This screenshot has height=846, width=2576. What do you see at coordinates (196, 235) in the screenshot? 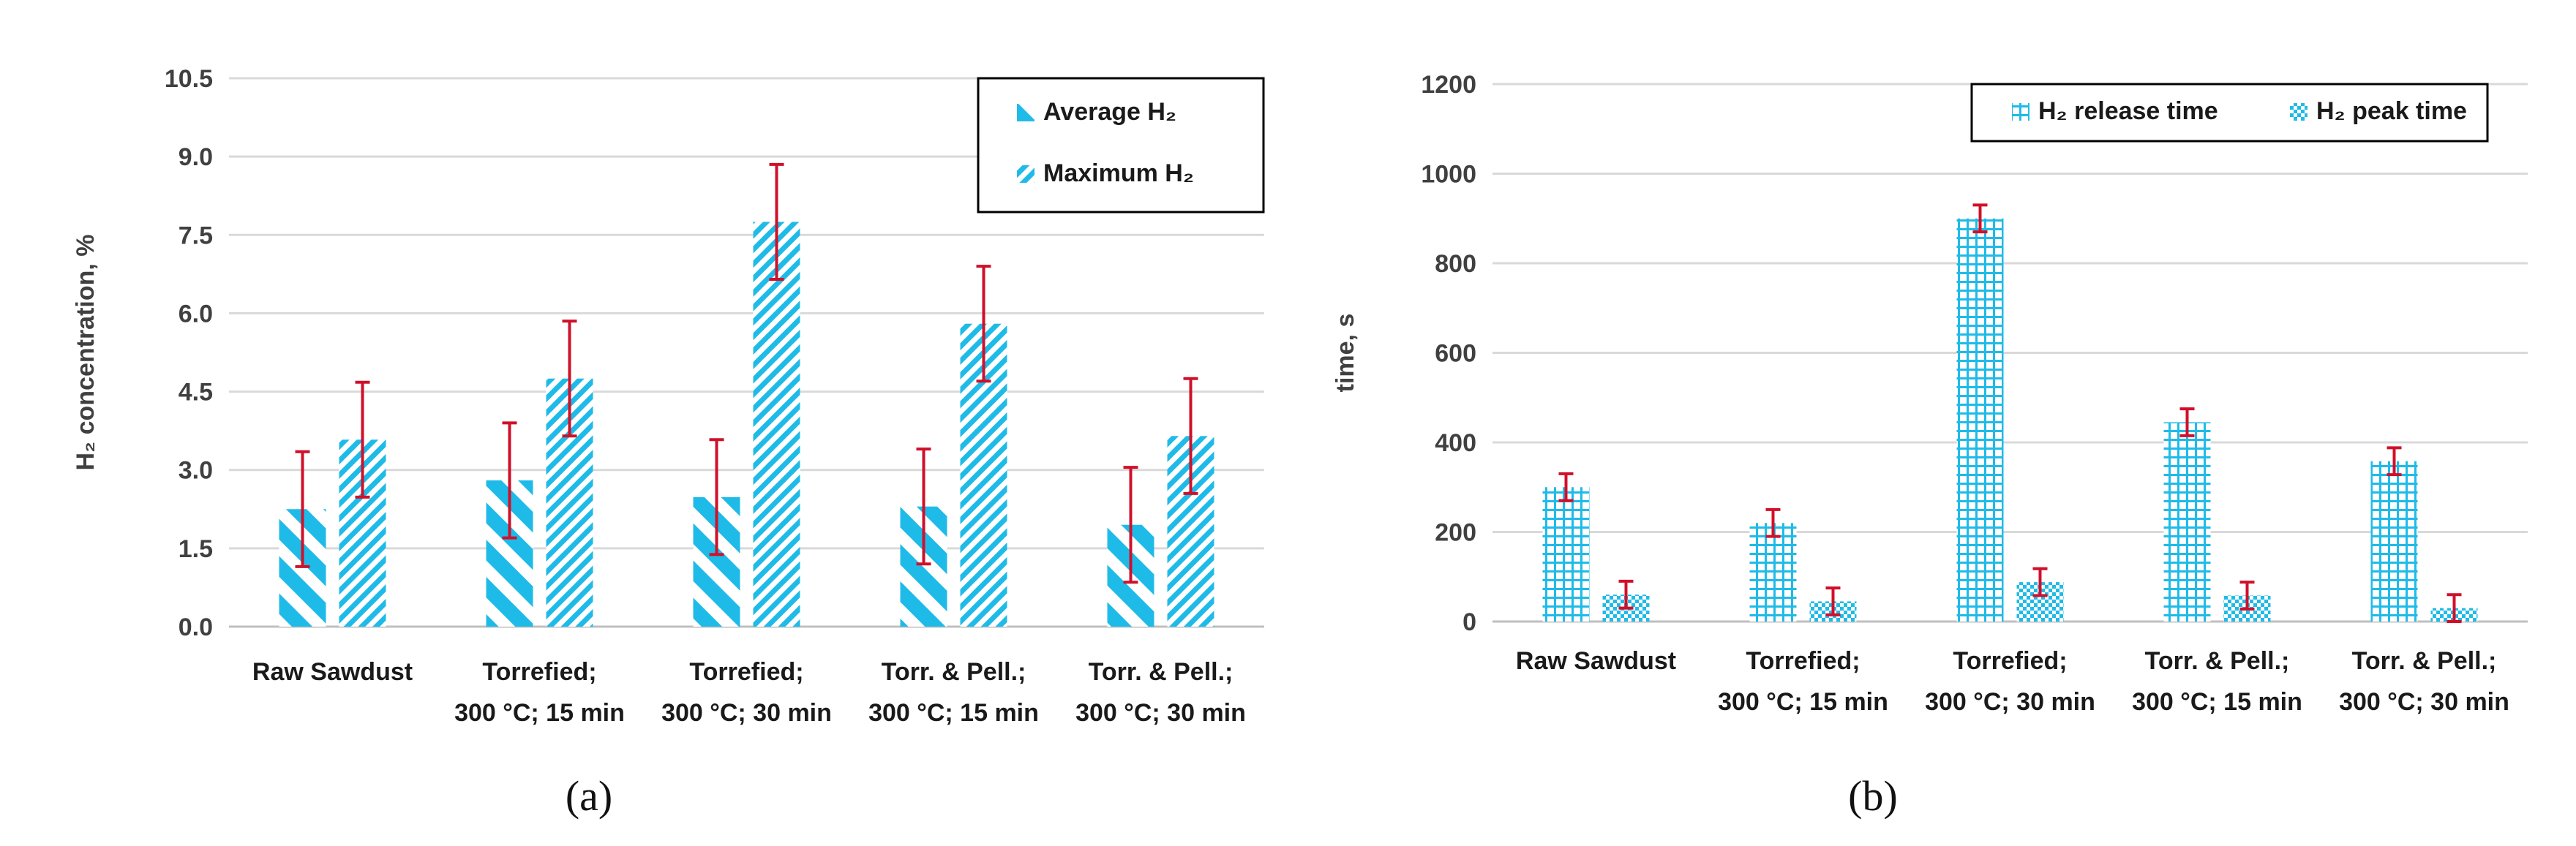
I see `y-tick-label: 7.5` at bounding box center [196, 235].